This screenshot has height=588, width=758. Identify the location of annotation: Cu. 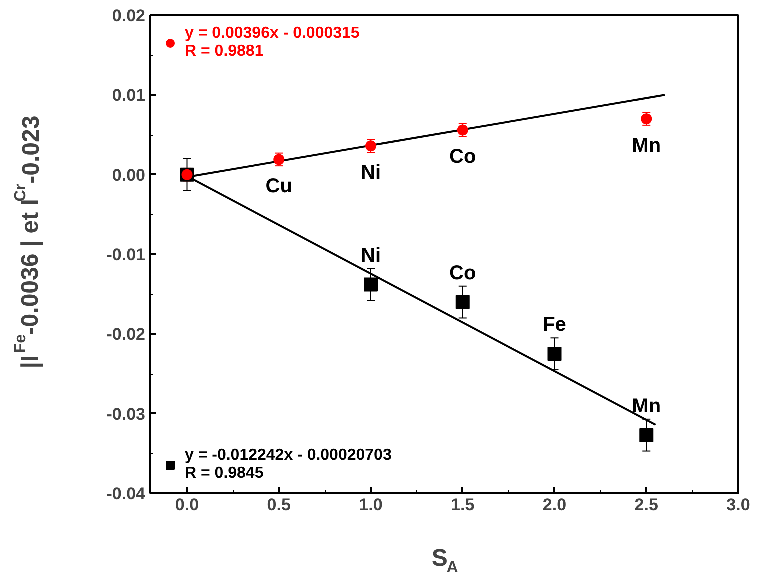
(279, 187).